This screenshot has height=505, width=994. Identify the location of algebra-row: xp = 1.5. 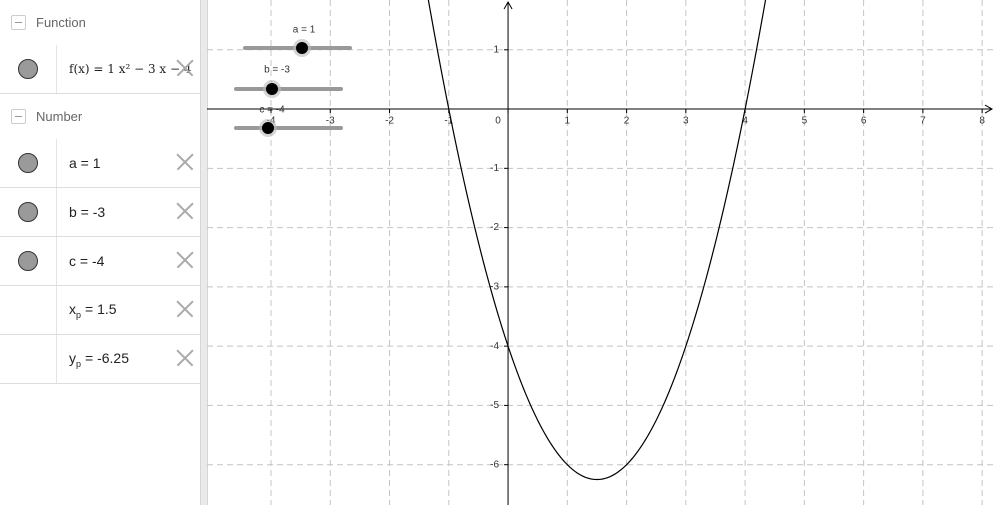
(100, 310).